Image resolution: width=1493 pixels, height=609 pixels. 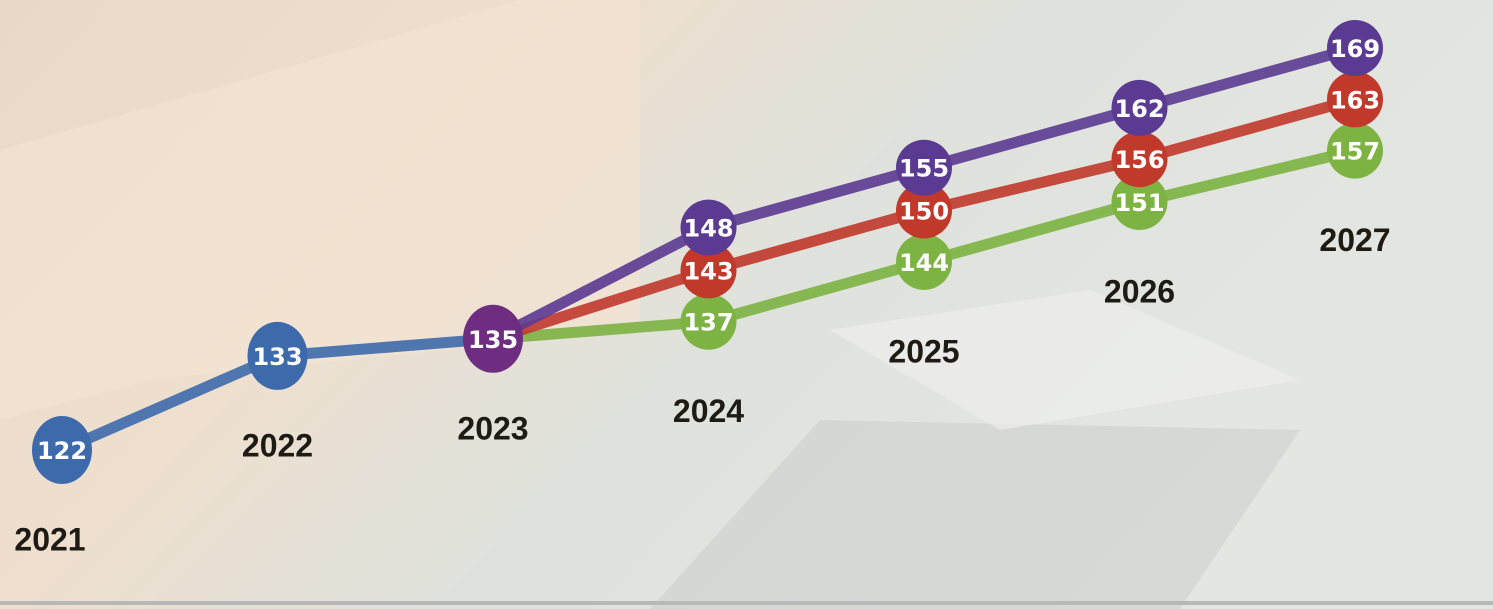 I want to click on value-label: 156, so click(x=1139, y=160).